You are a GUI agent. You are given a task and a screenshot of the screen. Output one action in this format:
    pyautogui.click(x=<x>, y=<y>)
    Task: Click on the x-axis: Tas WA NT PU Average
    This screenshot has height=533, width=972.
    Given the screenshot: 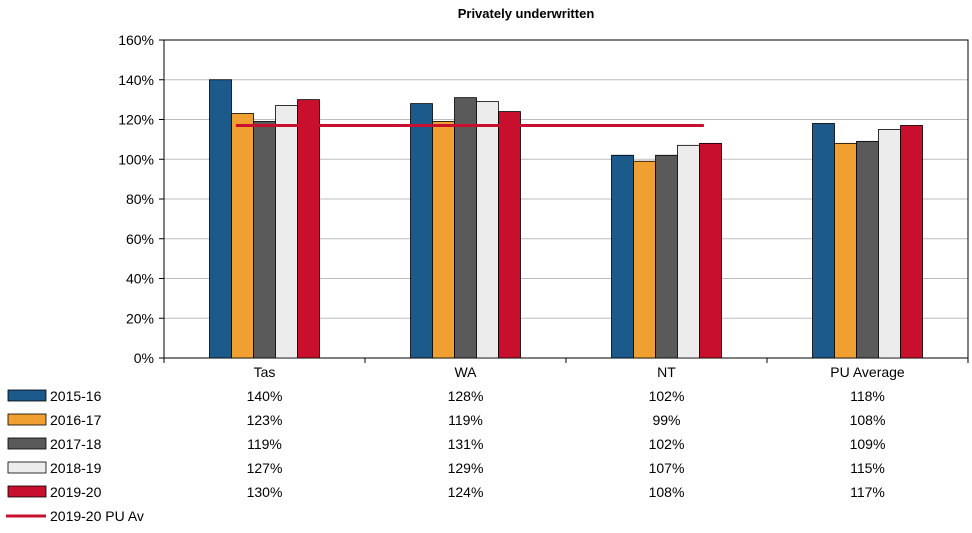 What is the action you would take?
    pyautogui.click(x=566, y=369)
    